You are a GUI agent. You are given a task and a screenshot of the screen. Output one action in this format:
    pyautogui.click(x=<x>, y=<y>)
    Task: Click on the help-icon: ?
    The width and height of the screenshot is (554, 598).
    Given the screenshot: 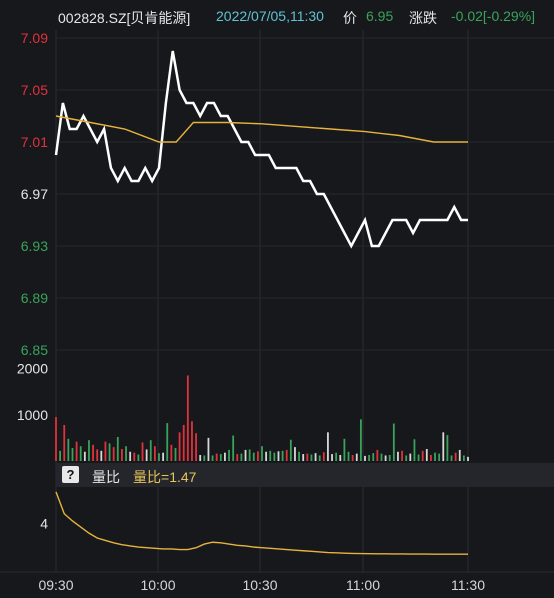 What is the action you would take?
    pyautogui.click(x=70, y=474)
    